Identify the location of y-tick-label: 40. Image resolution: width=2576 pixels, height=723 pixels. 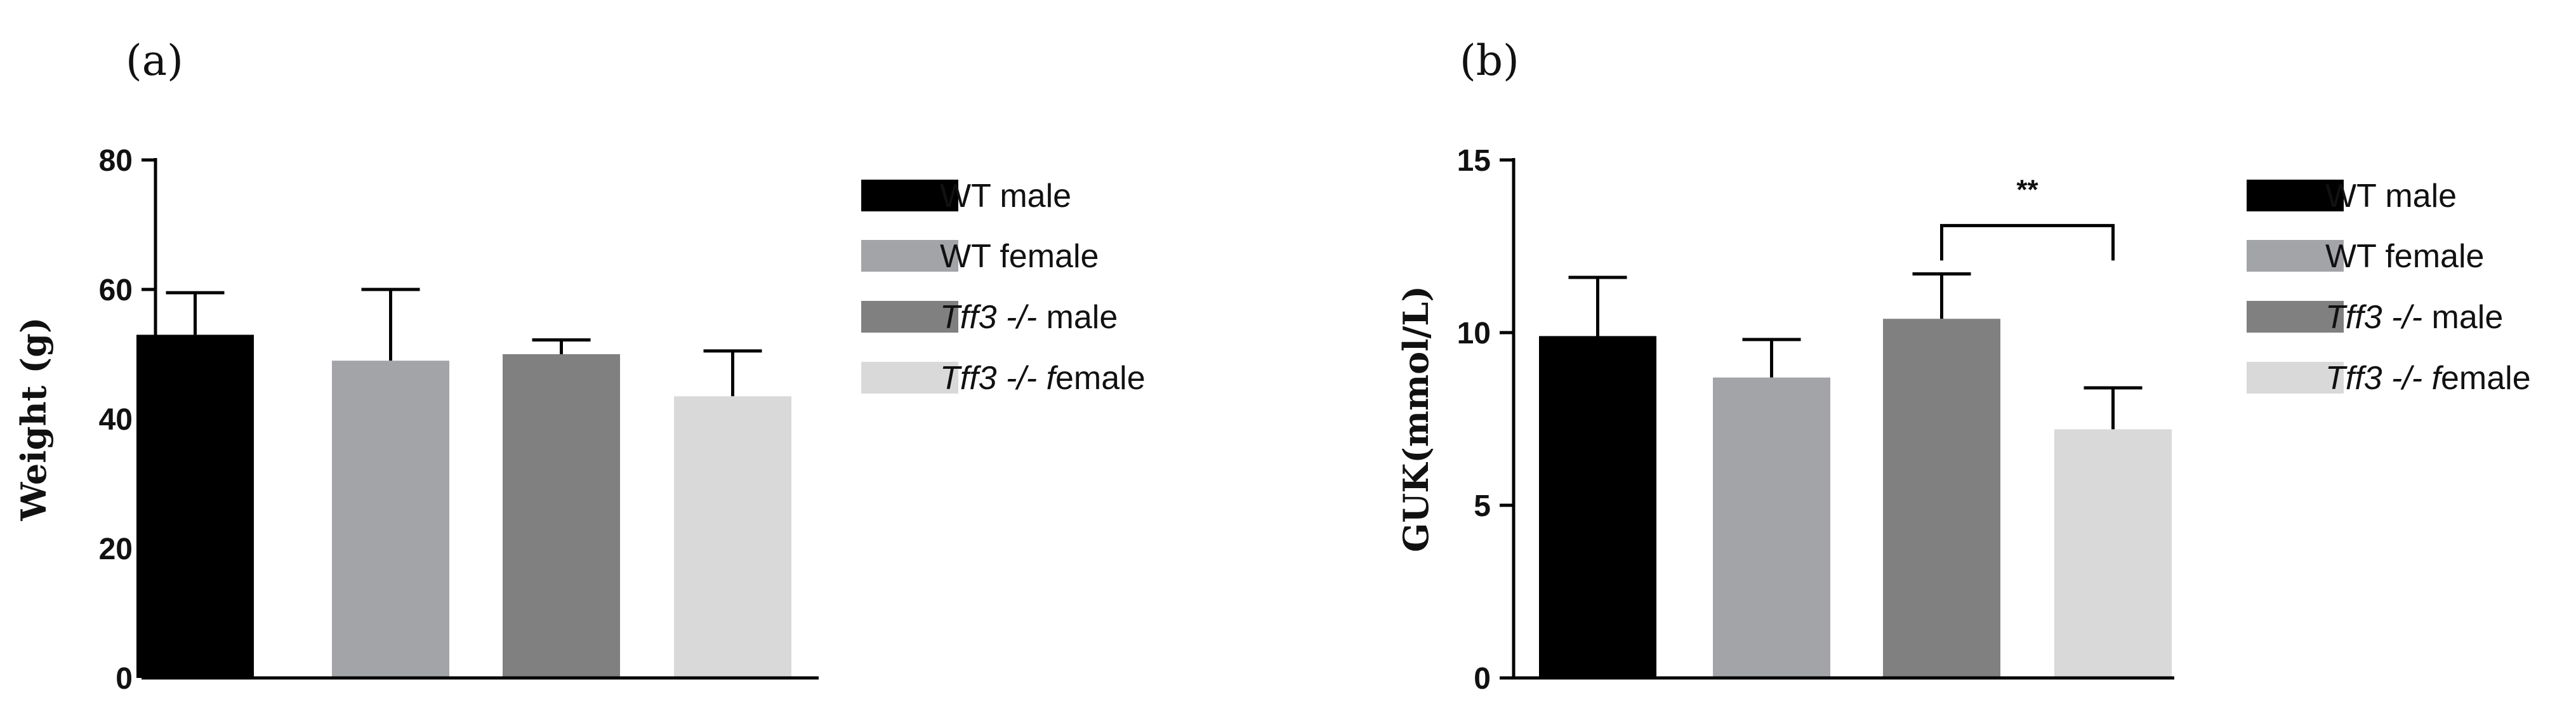
(116, 420).